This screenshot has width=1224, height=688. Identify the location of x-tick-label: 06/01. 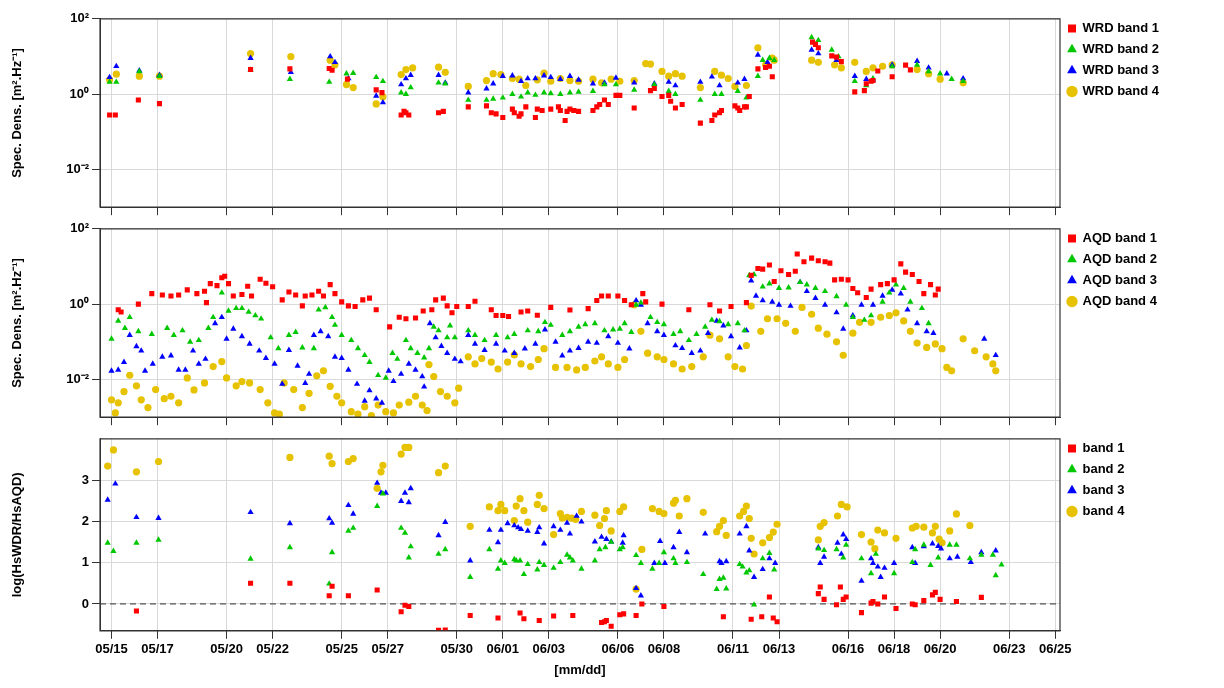
(503, 649).